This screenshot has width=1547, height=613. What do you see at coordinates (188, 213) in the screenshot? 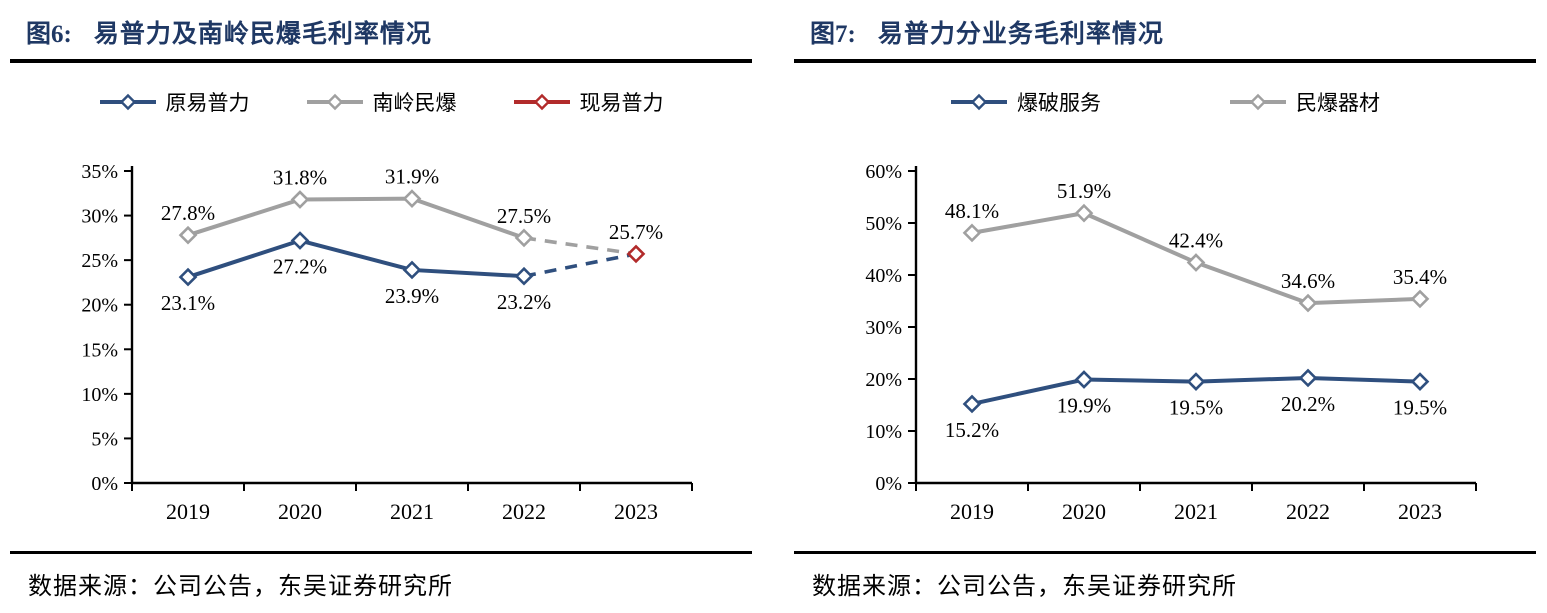
I see `data-label: 27.8%` at bounding box center [188, 213].